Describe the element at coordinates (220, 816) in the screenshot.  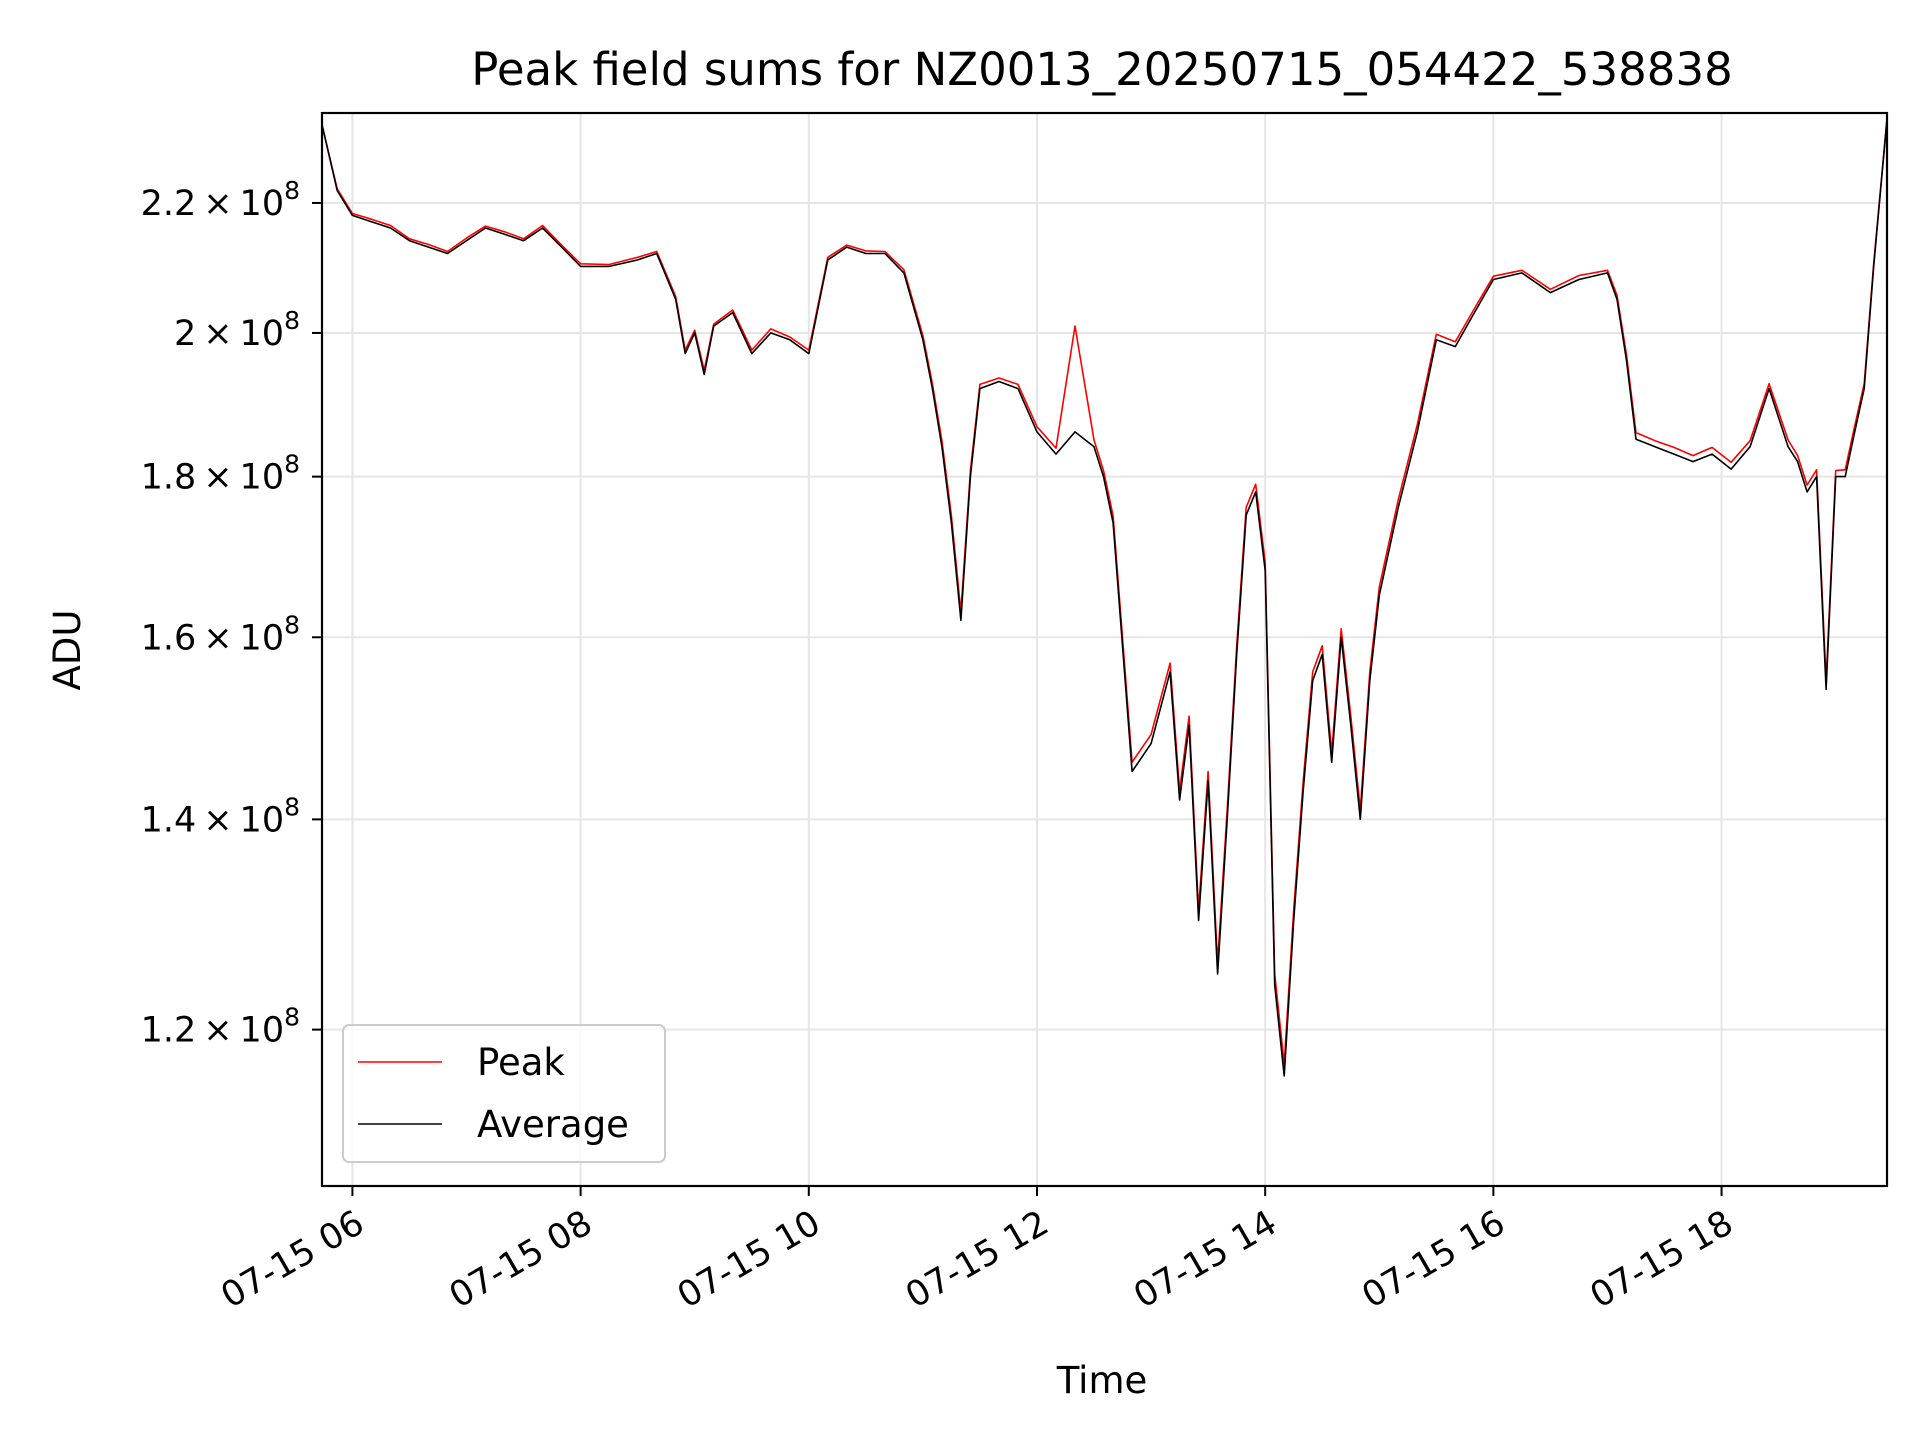
I see `y-tick-label: 1.4 × 10⁸` at that location.